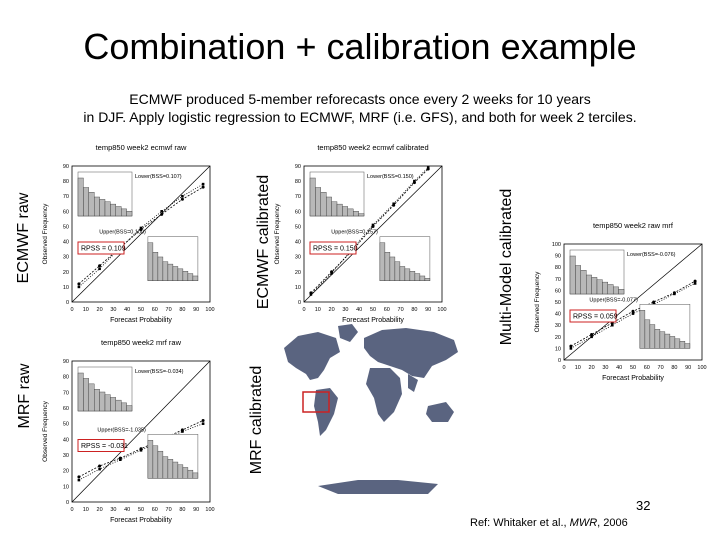 This screenshot has height=540, width=720. What do you see at coordinates (298, 227) in the screenshot?
I see `y-tick-label: 50` at bounding box center [298, 227].